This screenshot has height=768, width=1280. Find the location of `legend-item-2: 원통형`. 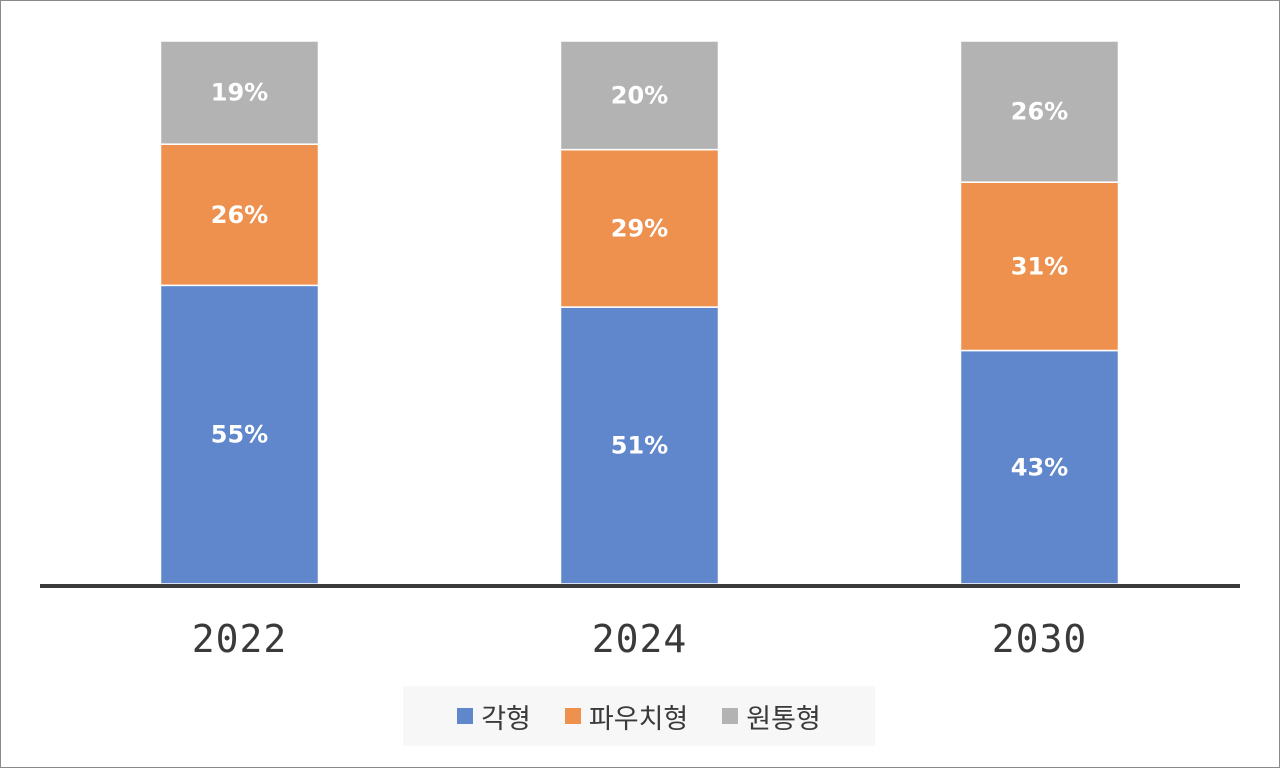

legend-item-2: 원통형 is located at coordinates (771, 716).